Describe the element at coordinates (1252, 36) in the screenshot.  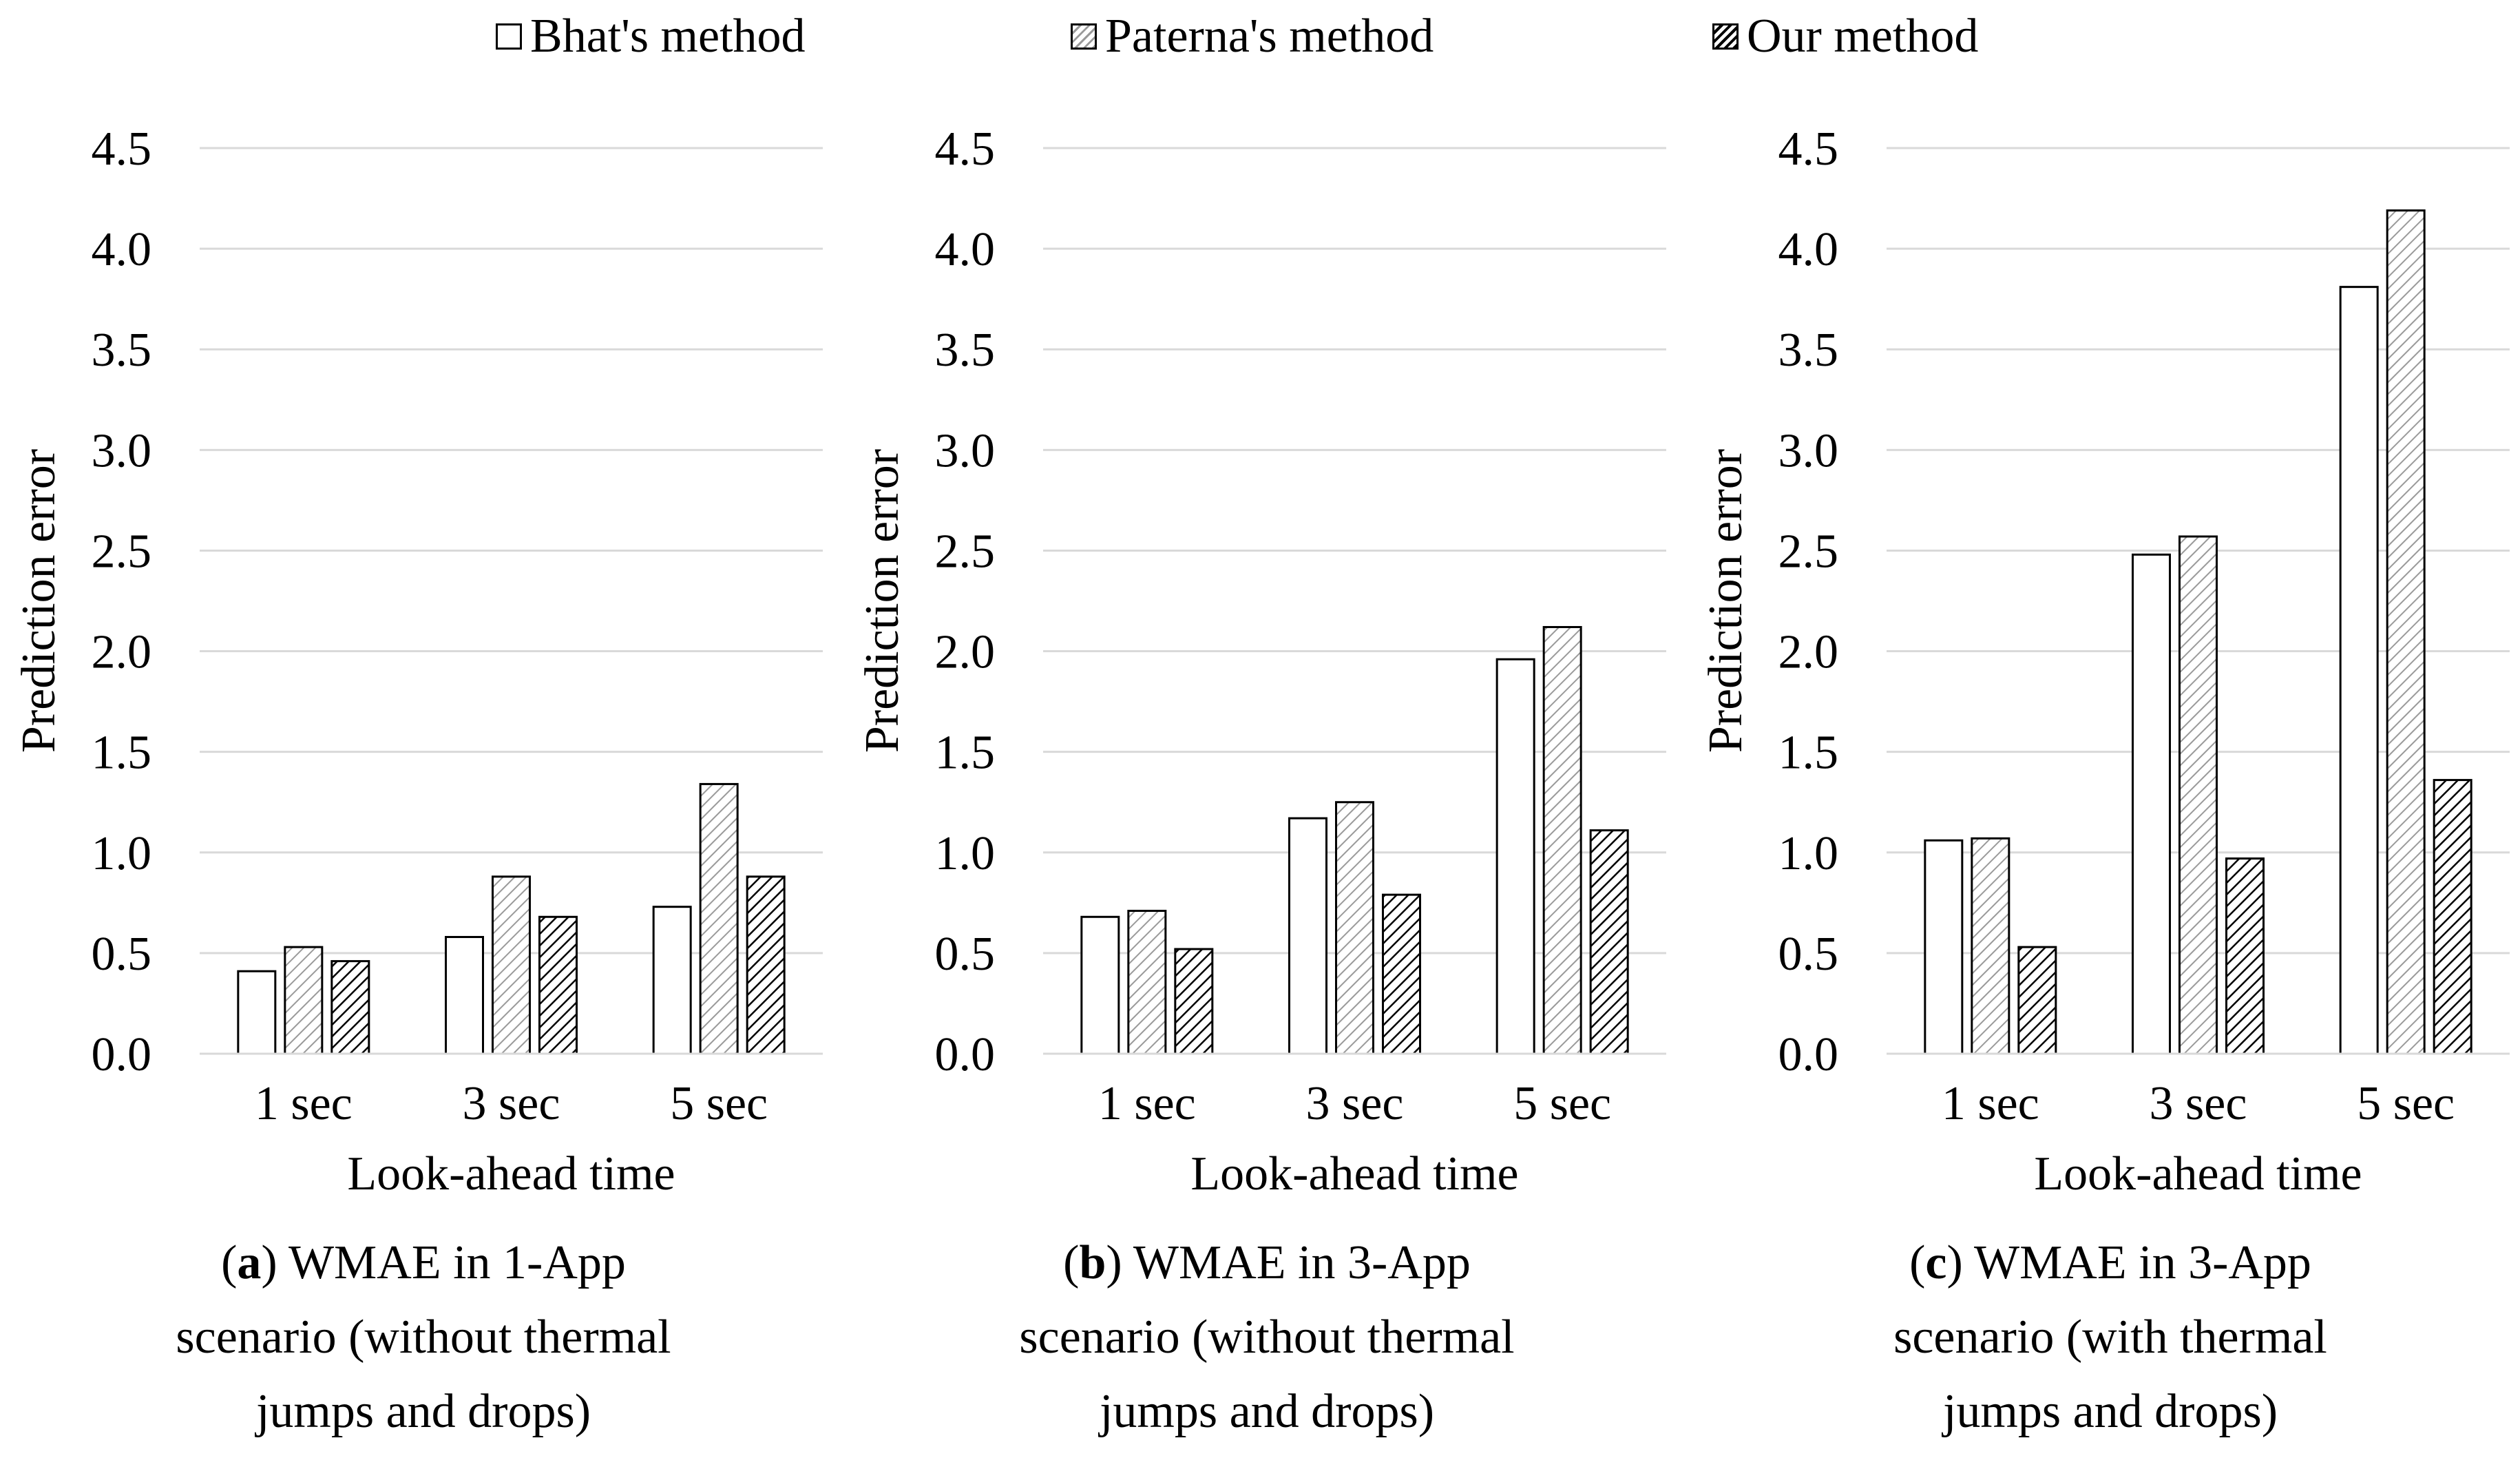
I see `legend-item-paterna: Paterna's method` at that location.